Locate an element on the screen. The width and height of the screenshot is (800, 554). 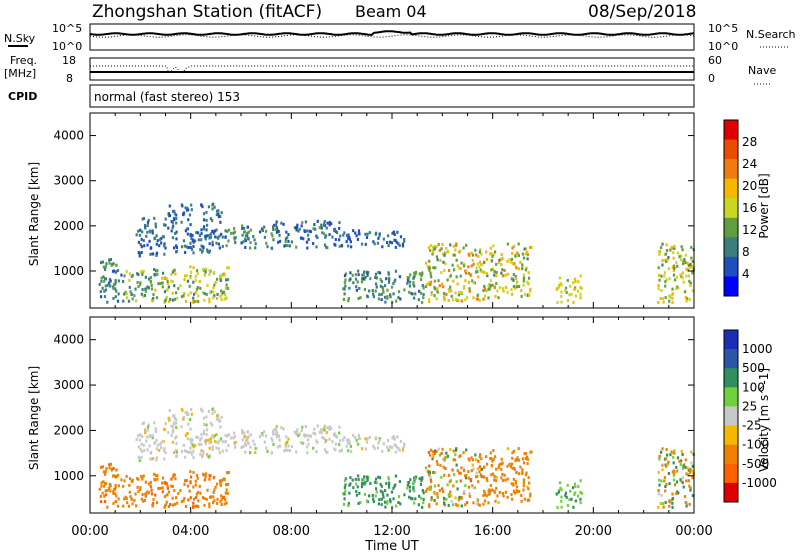
velocity-cb-tick-500: 500 is located at coordinates (753, 368).